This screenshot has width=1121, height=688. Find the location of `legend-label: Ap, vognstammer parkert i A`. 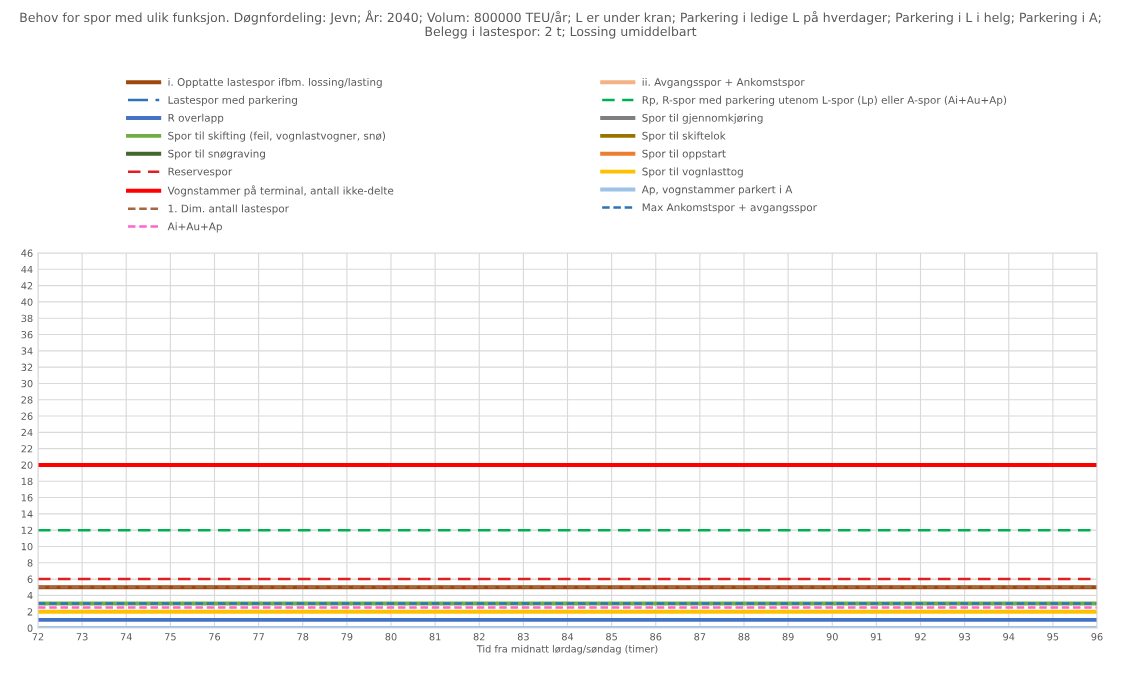

legend-label: Ap, vognstammer parkert i A is located at coordinates (717, 190).